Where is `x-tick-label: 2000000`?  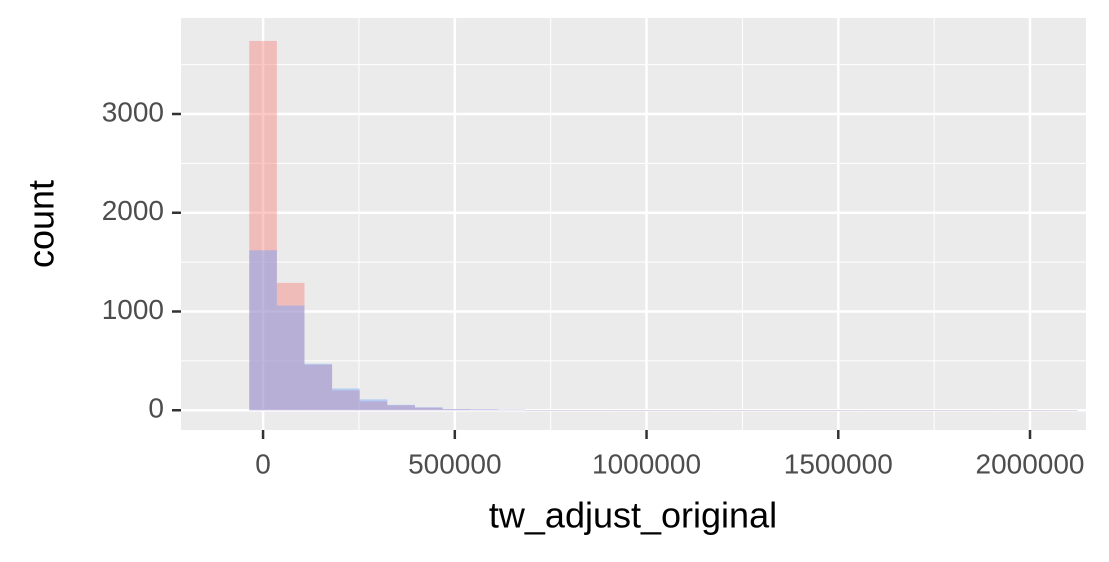
x-tick-label: 2000000 is located at coordinates (1030, 463).